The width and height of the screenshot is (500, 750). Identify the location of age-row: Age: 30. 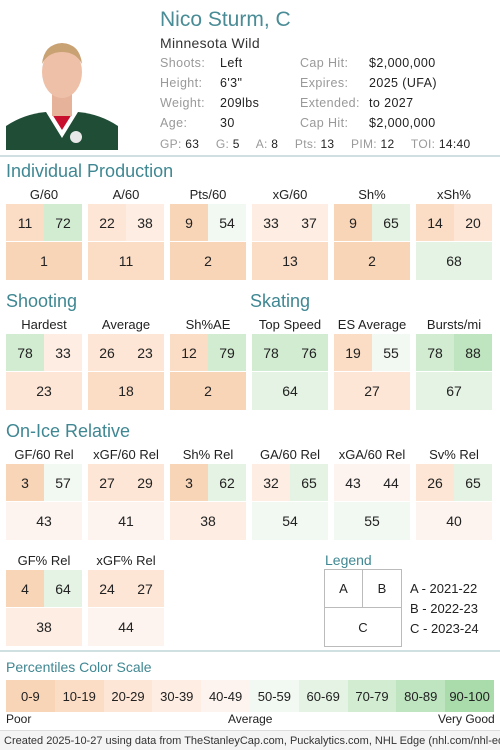
(197, 123).